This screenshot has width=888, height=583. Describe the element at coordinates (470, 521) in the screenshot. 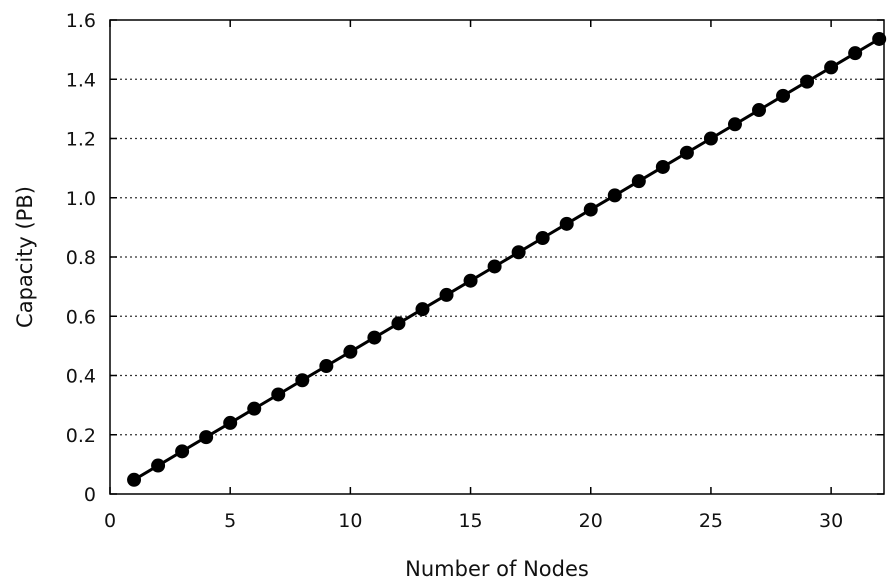

I see `x-tick-label: 15` at that location.